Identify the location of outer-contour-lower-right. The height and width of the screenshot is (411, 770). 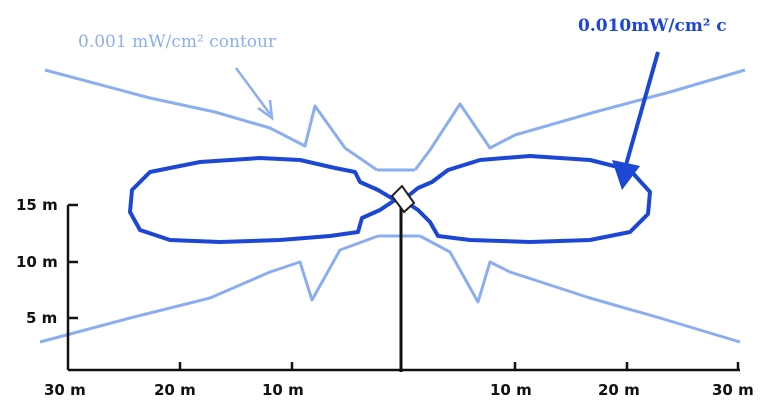
(580, 289).